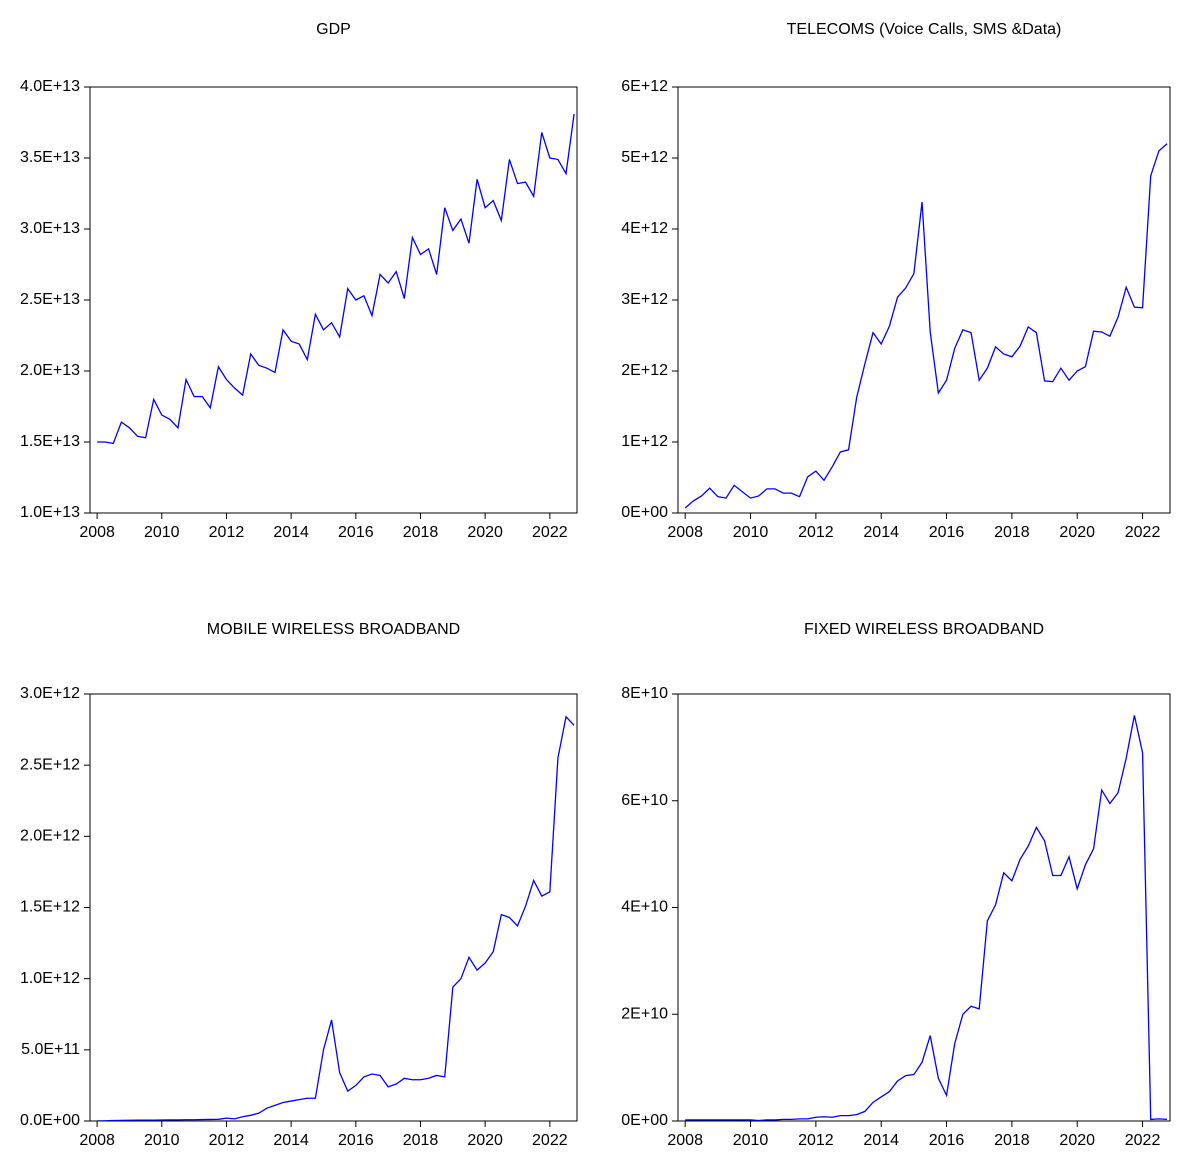 The image size is (1183, 1161). Describe the element at coordinates (924, 629) in the screenshot. I see `chart-title: FIXED WIRELESS BROADBAND` at that location.